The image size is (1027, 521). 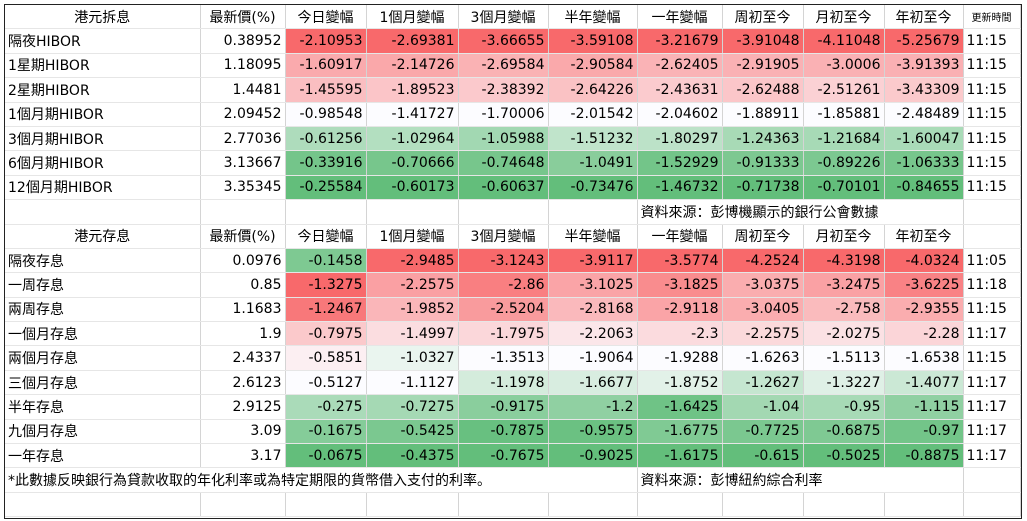 What do you see at coordinates (103, 139) in the screenshot?
I see `cell: 3個月期HIBOR` at bounding box center [103, 139].